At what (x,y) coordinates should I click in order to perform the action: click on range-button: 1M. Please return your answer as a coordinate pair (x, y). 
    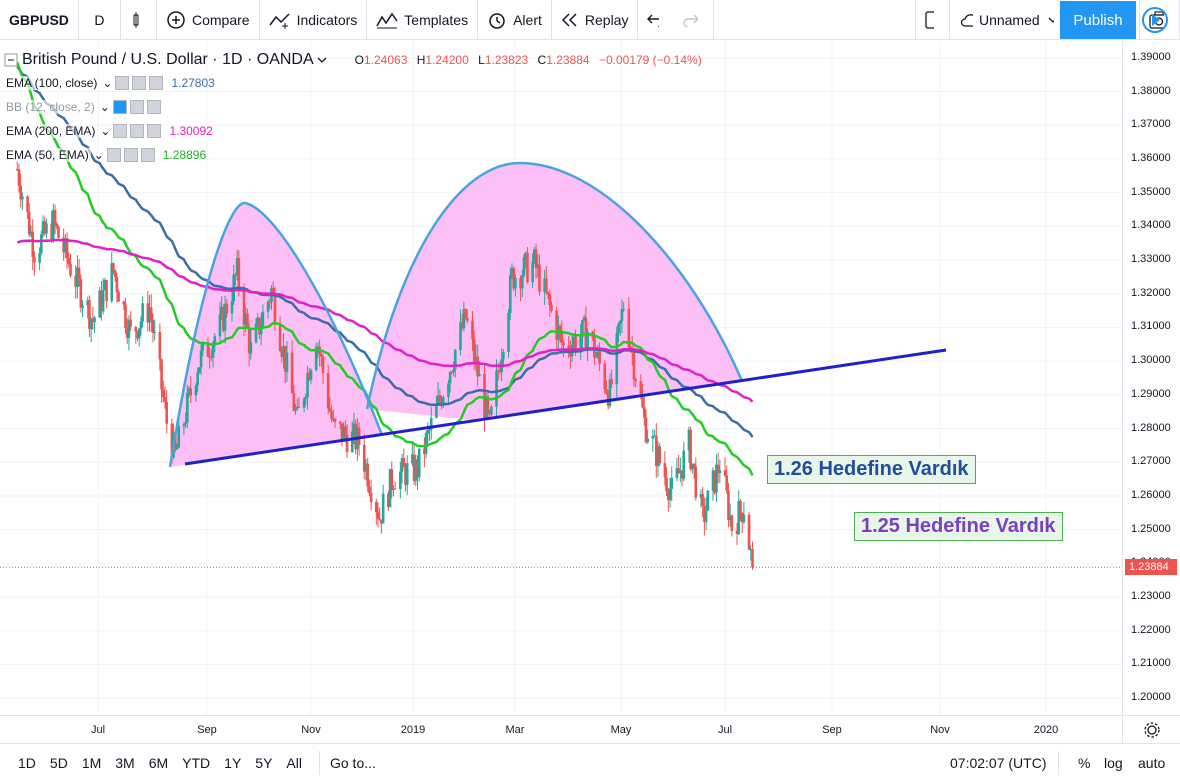
    Looking at the image, I should click on (91, 762).